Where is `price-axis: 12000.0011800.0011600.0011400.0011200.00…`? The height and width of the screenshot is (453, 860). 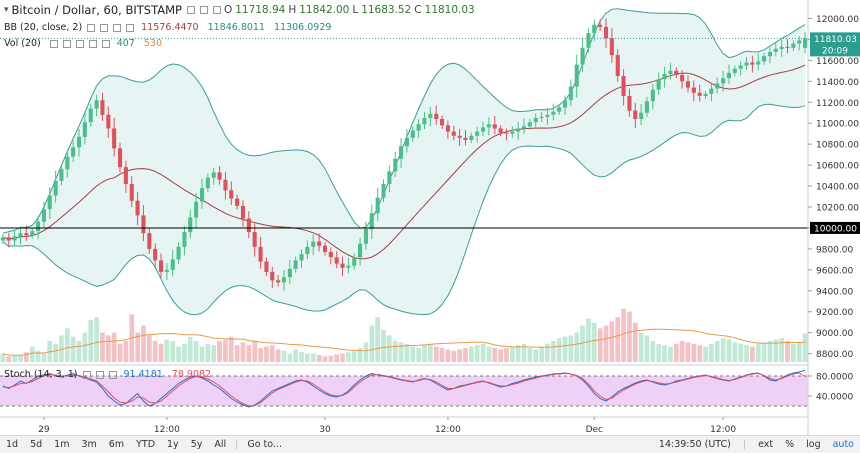
price-axis: 12000.0011800.0011600.0011400.0011200.00… is located at coordinates (833, 217).